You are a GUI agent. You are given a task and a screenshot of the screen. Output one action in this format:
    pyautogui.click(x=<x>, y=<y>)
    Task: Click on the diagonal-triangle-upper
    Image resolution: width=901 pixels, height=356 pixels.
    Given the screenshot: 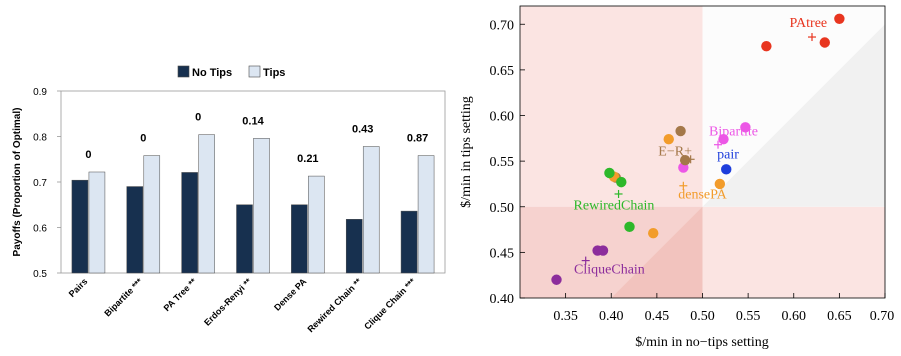 What is the action you would take?
    pyautogui.click(x=793, y=115)
    